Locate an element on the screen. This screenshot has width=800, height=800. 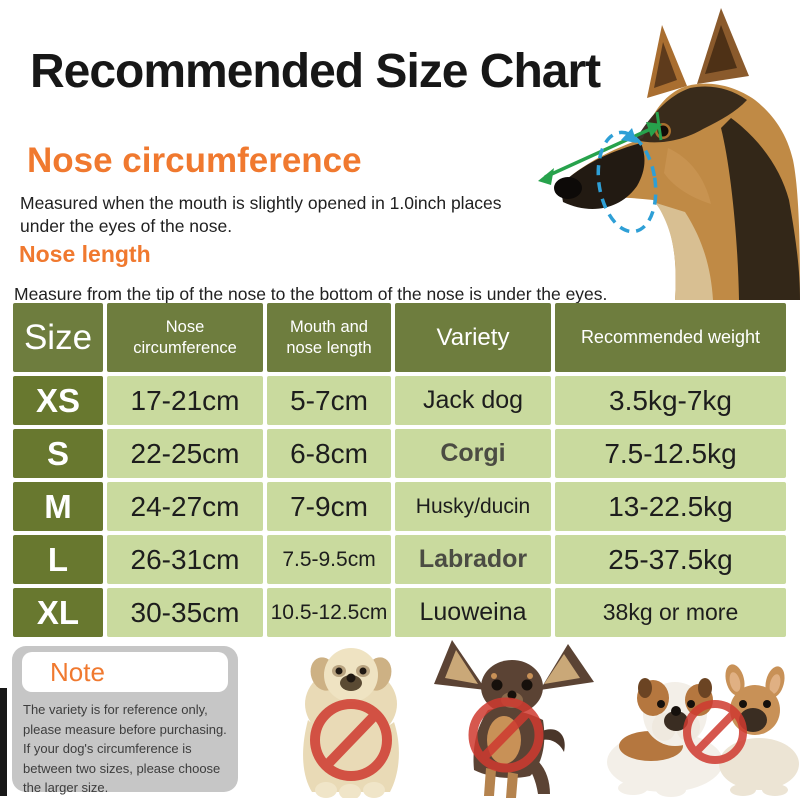
table-row-xl-nose: 30-35cm is located at coordinates (185, 612).